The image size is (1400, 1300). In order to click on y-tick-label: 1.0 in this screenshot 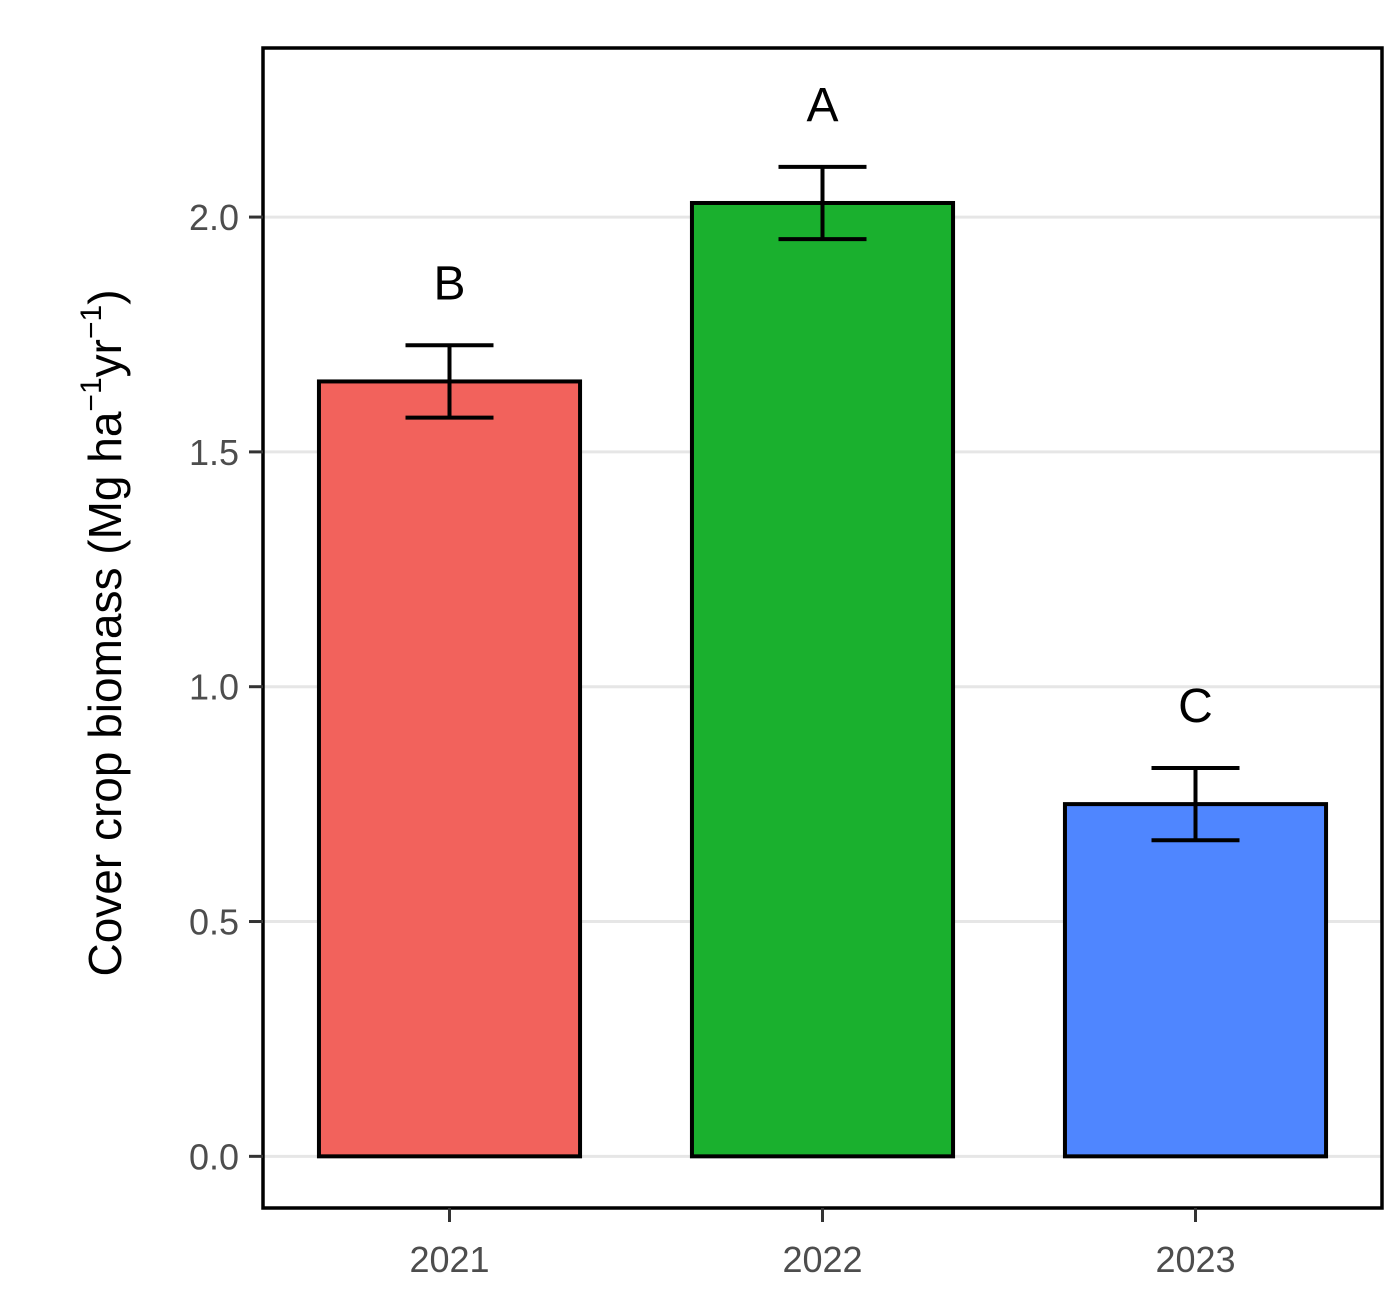, I will do `click(214, 687)`.